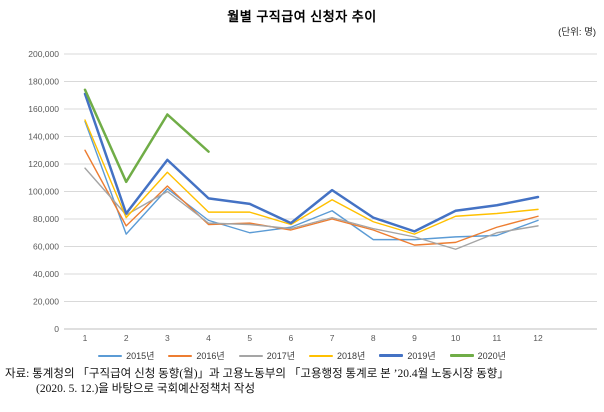  Describe the element at coordinates (291, 338) in the screenshot. I see `x-tick-label: 6` at that location.